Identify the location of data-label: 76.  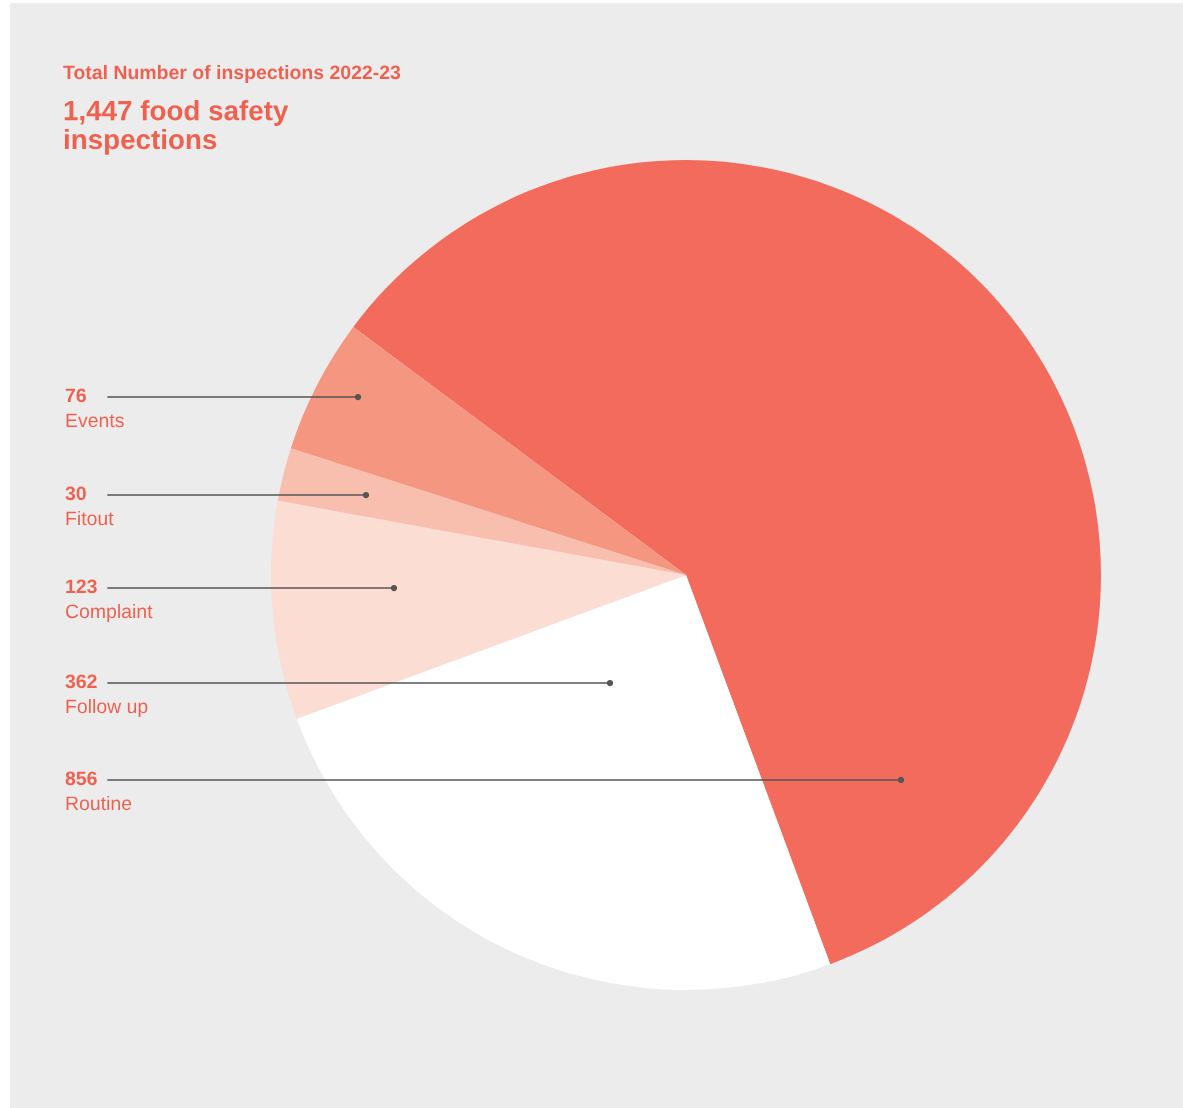
(75, 395).